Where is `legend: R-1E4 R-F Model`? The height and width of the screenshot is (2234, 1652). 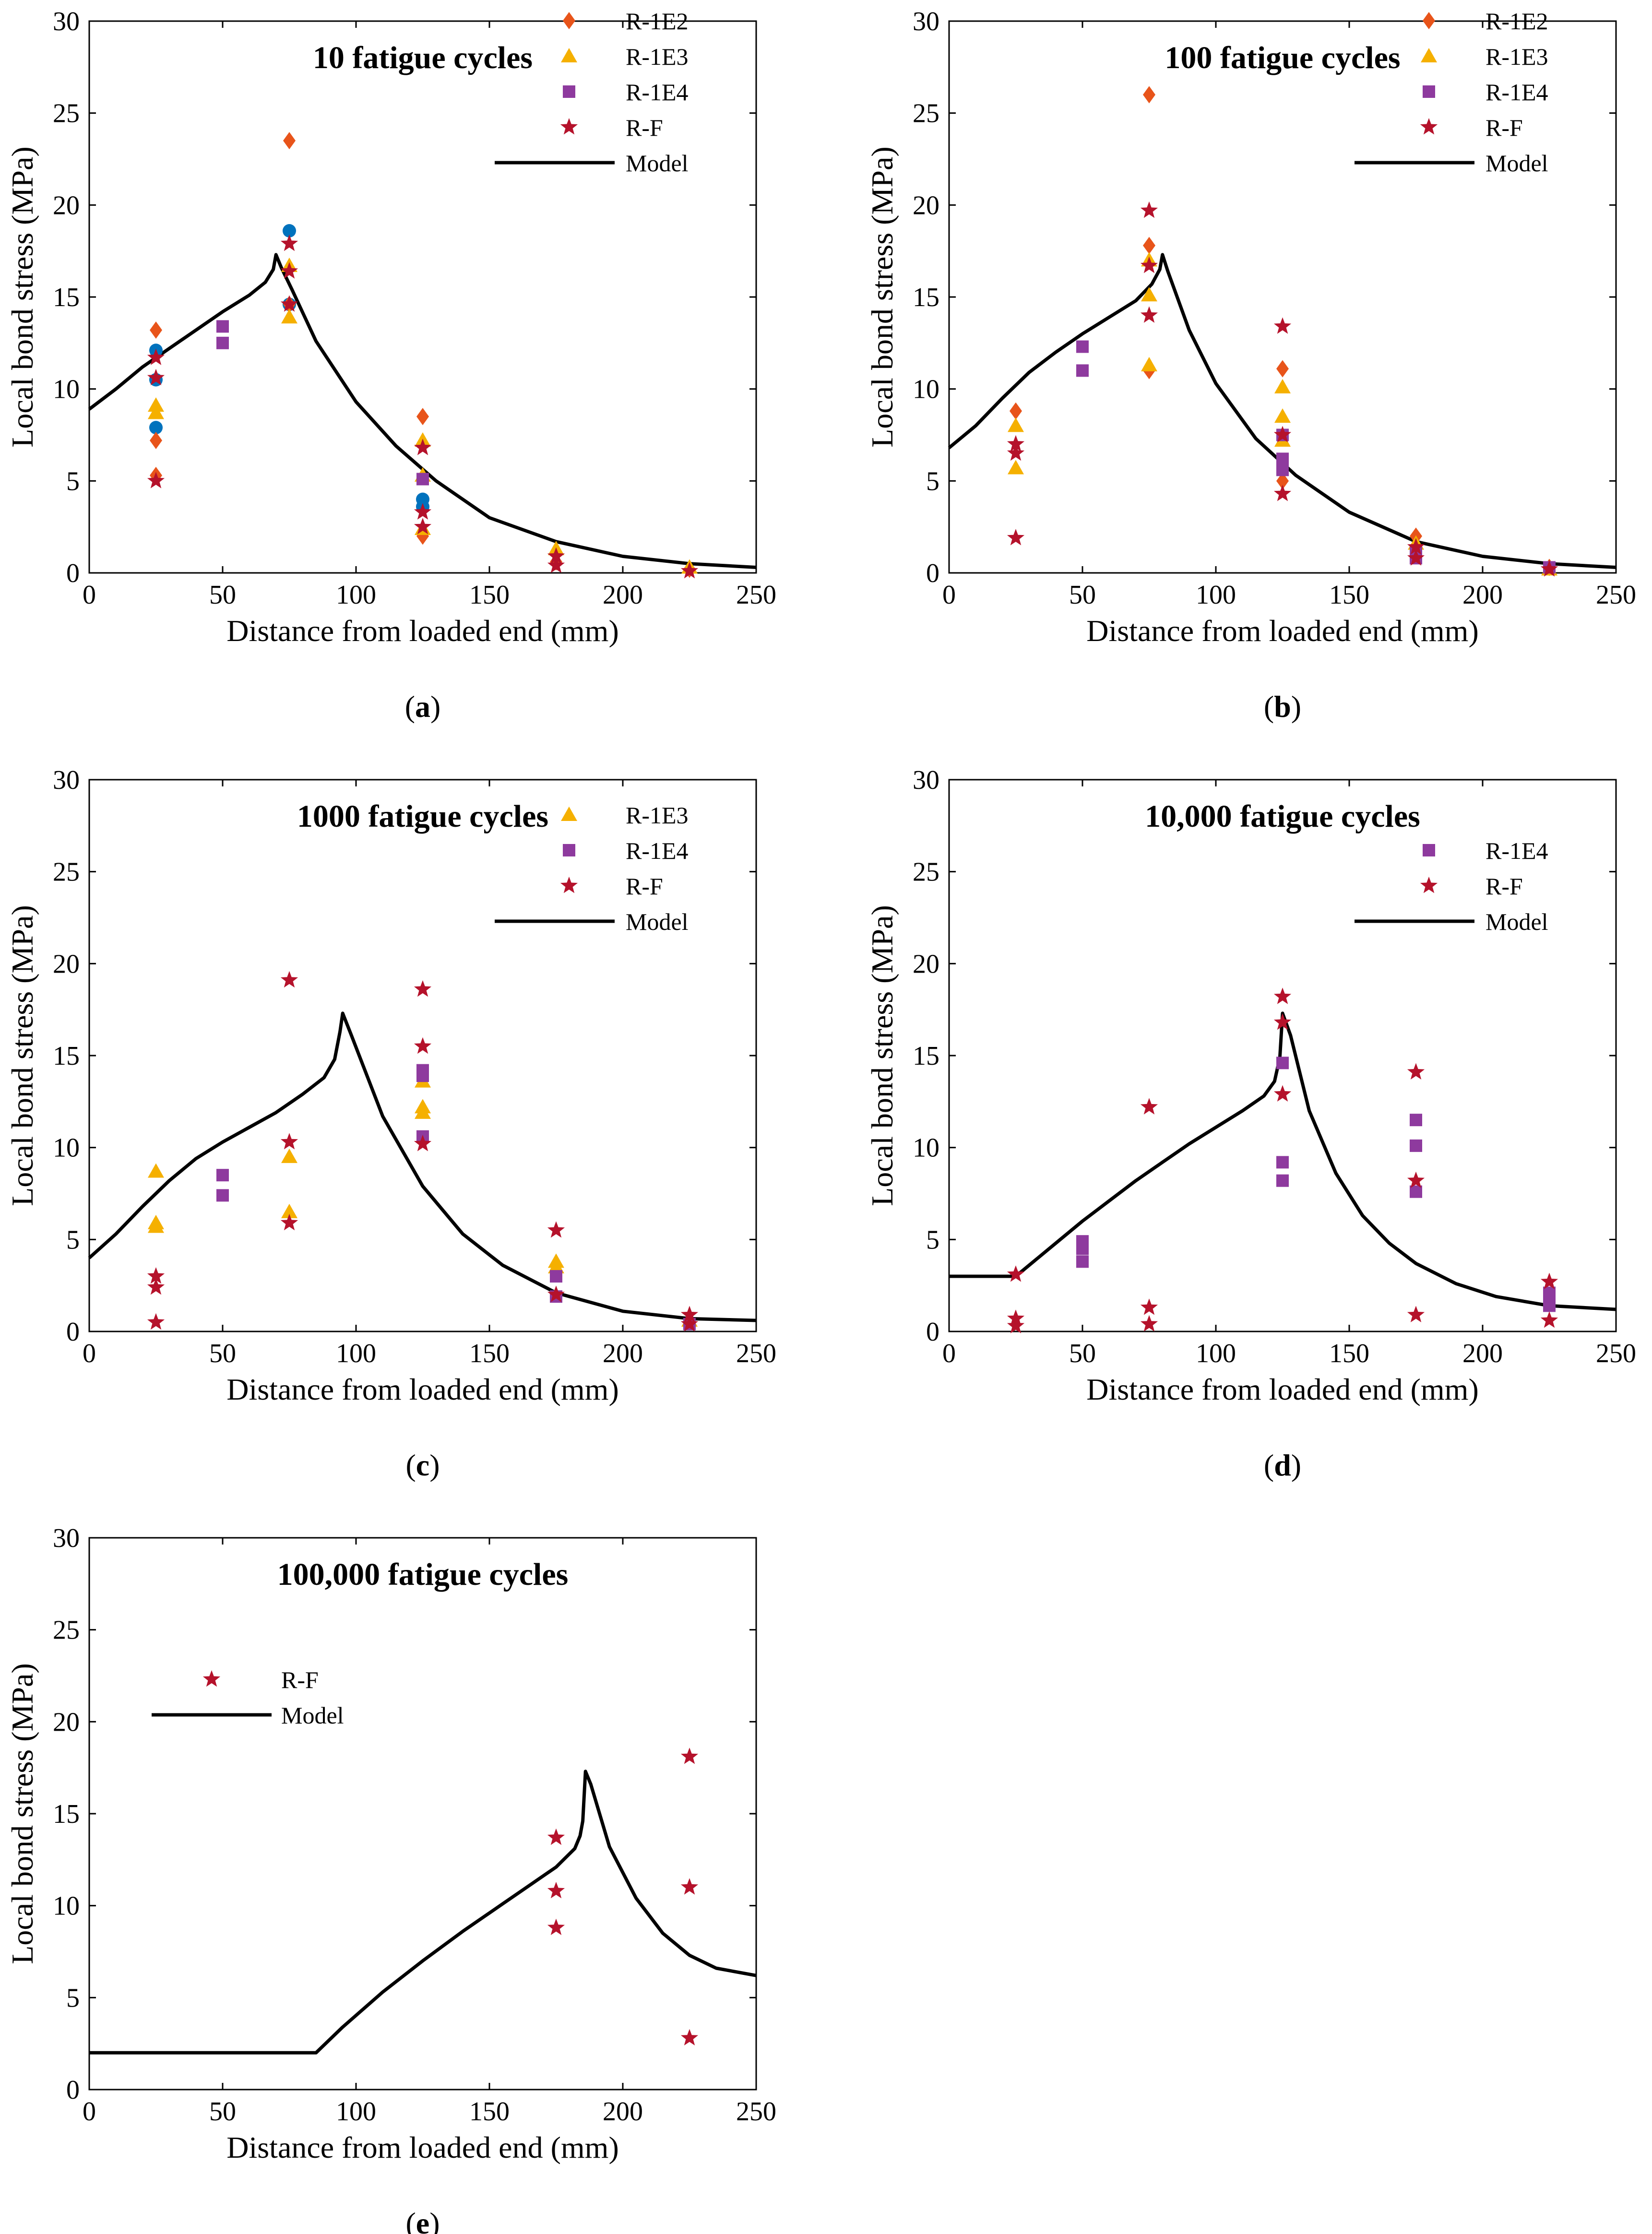
legend: R-1E4 R-F Model is located at coordinates (1451, 886).